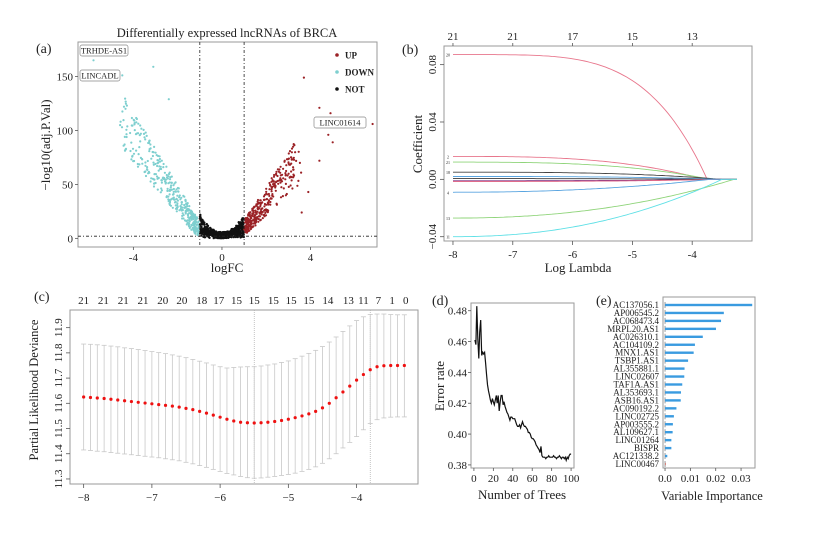  Describe the element at coordinates (83, 301) in the screenshot. I see `top-tick-label: 21` at that location.